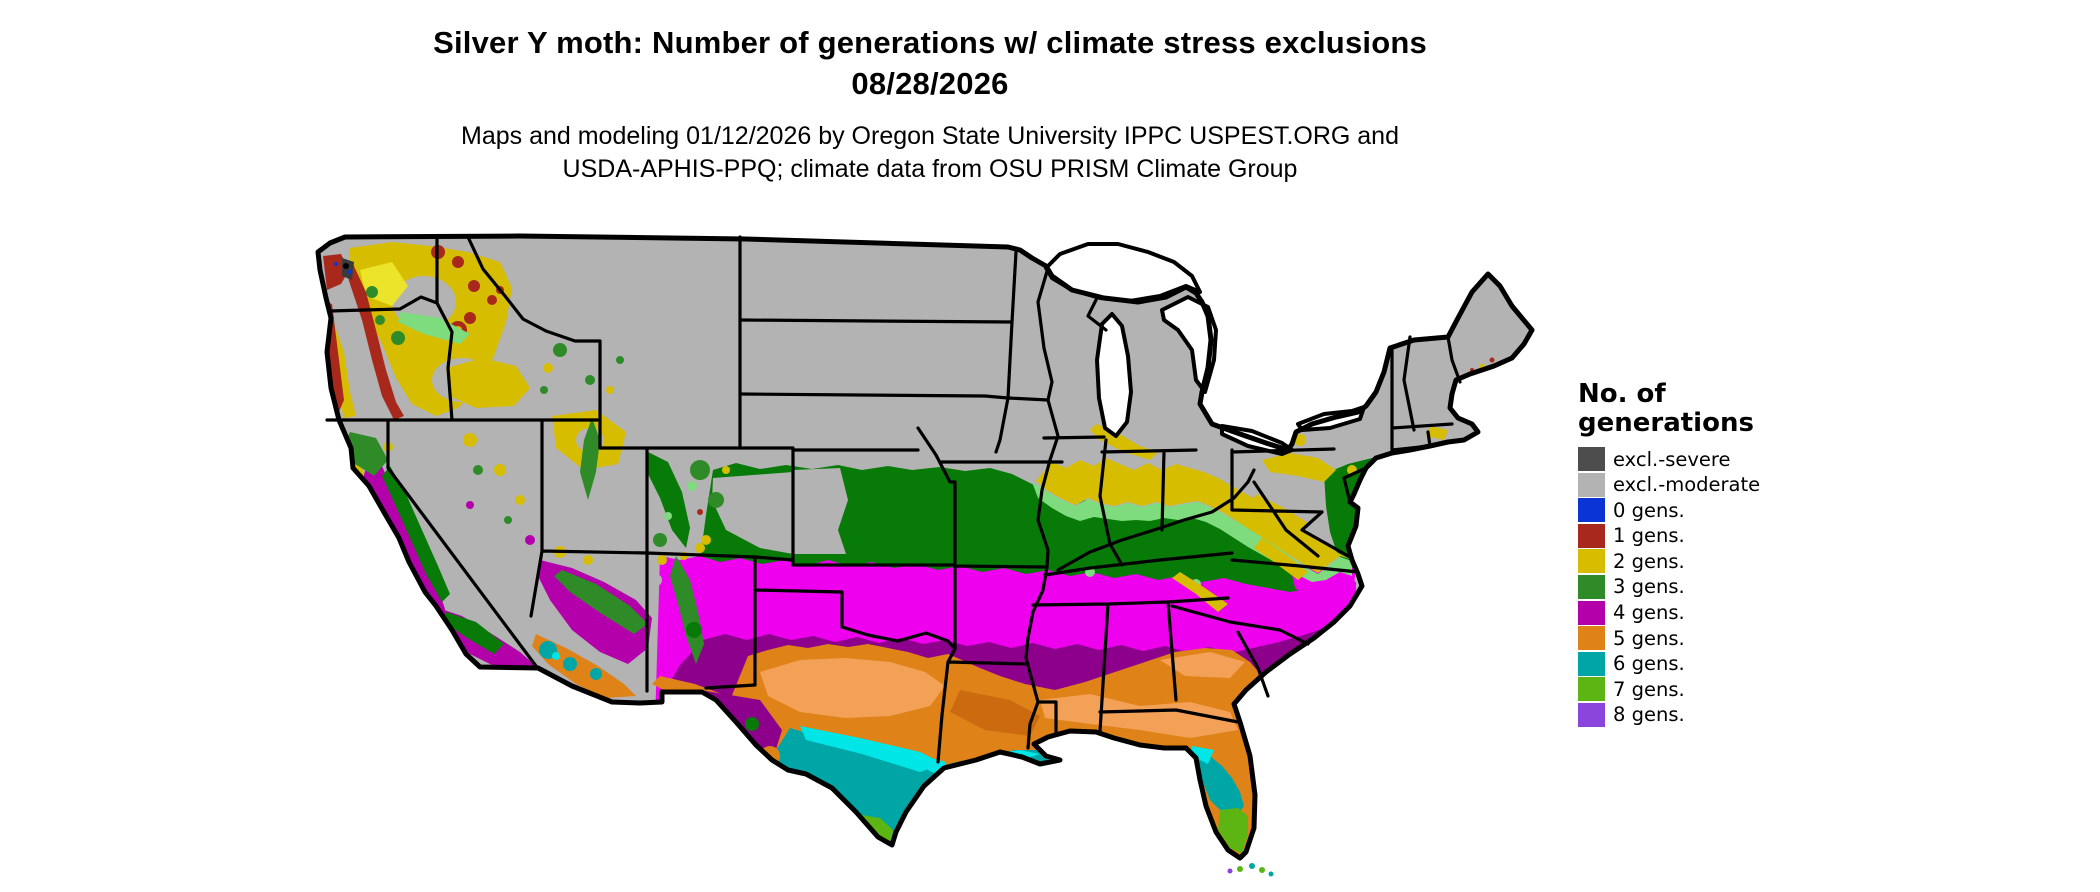  Describe the element at coordinates (930, 83) in the screenshot. I see `map-date: 08/28/2026` at that location.